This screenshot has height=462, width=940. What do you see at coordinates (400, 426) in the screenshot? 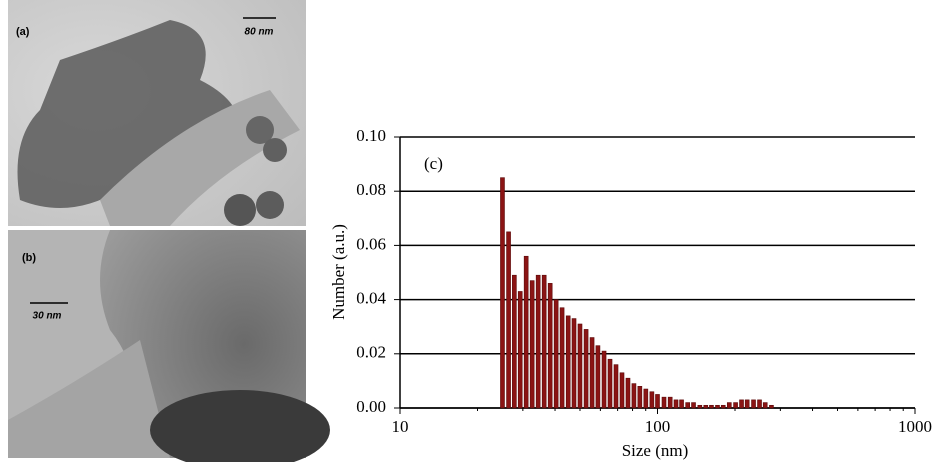
I see `x-tick-label: 10` at bounding box center [400, 426].